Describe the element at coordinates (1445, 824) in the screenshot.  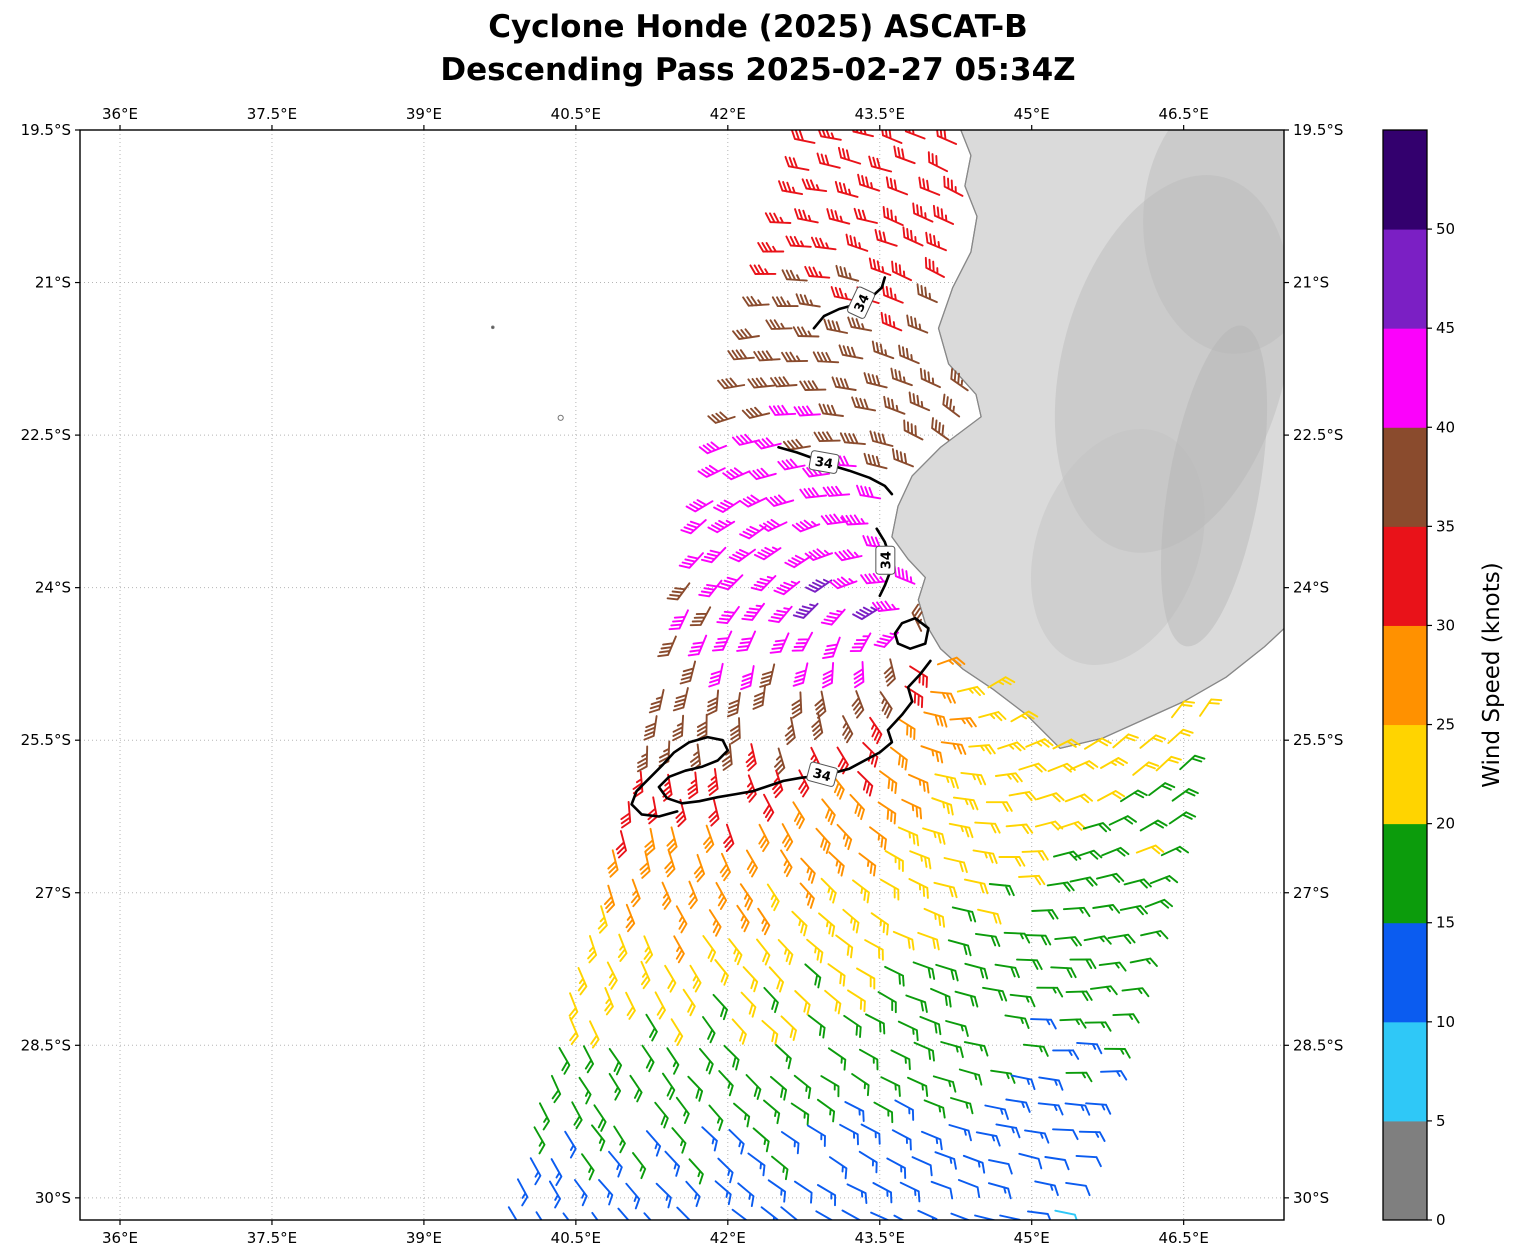
I see `colorbar-tick-label: 20` at that location.